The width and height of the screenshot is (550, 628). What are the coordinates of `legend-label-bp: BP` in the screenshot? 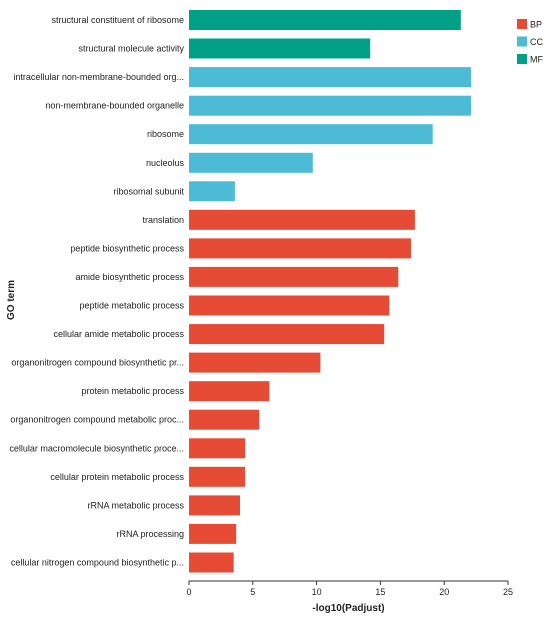 It's located at (536, 25).